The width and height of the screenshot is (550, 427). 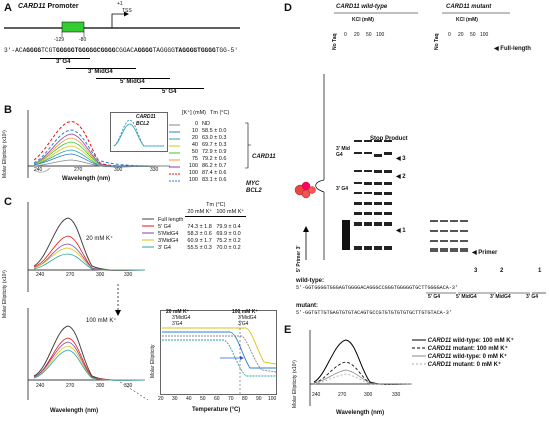 What do you see at coordinates (422, 13) in the screenshot?
I see `title-underlines` at bounding box center [422, 13].